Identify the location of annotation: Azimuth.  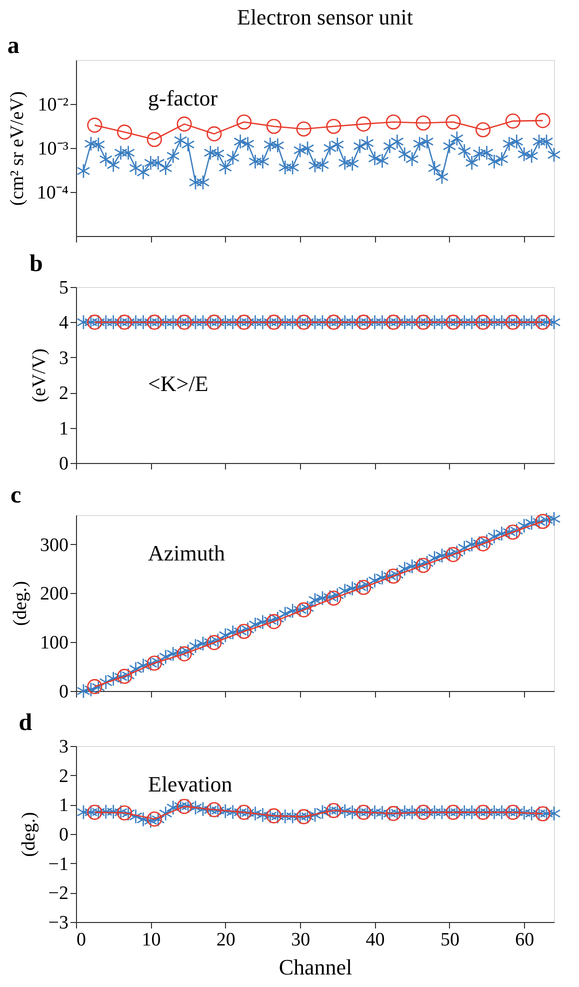
(186, 553).